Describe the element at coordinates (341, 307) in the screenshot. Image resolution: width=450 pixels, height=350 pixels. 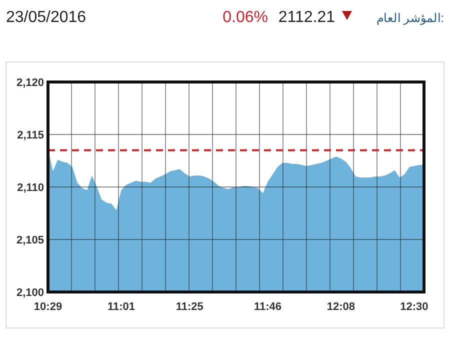
I see `x-tick: 12:08` at that location.